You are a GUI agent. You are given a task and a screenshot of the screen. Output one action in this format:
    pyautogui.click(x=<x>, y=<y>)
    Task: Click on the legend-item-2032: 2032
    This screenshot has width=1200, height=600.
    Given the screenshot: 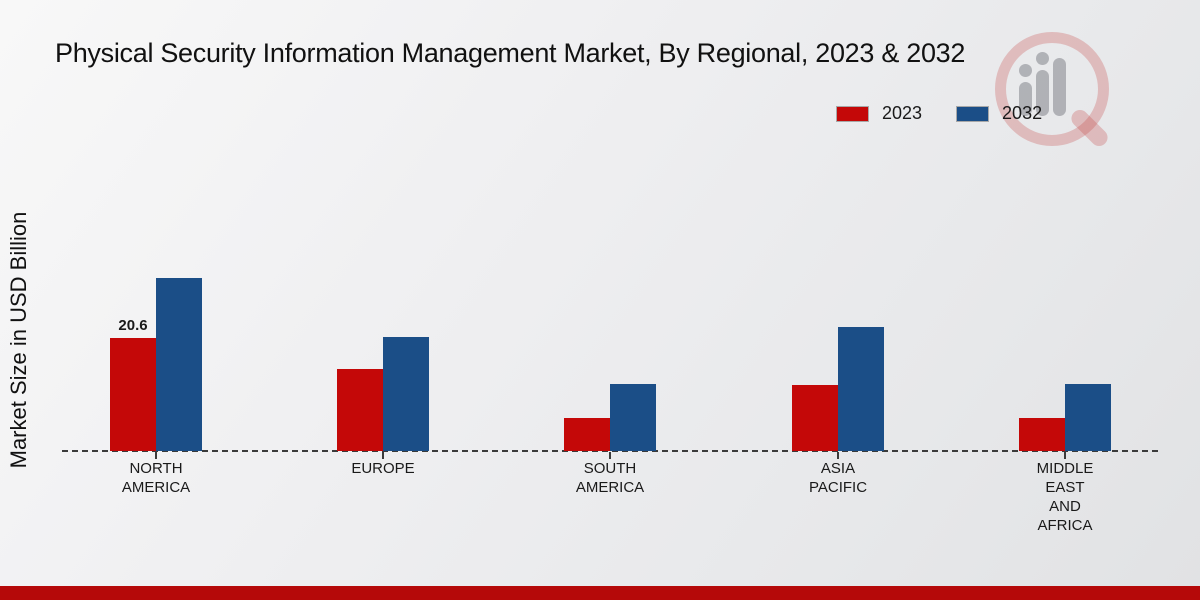 What is the action you would take?
    pyautogui.click(x=999, y=113)
    